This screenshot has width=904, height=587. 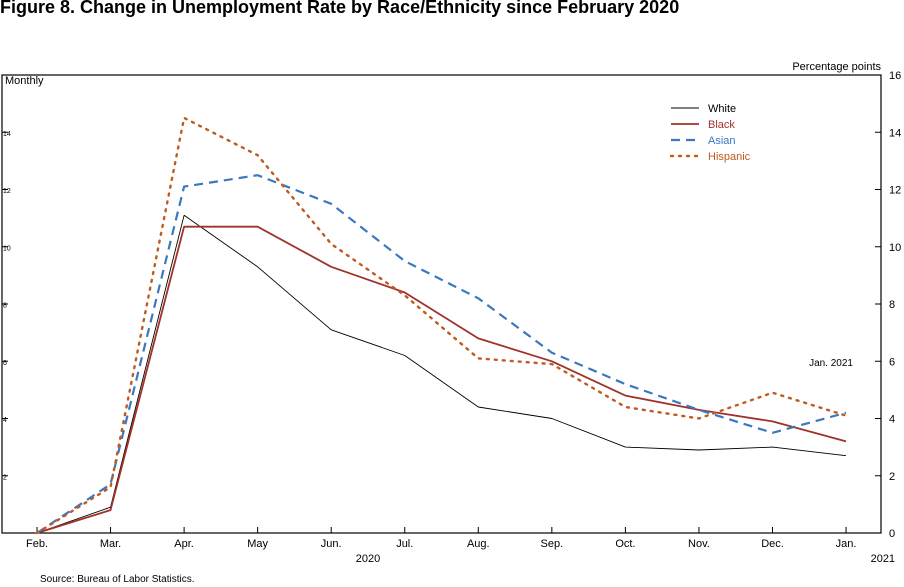 What do you see at coordinates (699, 410) in the screenshot?
I see `data-point-asian-nov` at bounding box center [699, 410].